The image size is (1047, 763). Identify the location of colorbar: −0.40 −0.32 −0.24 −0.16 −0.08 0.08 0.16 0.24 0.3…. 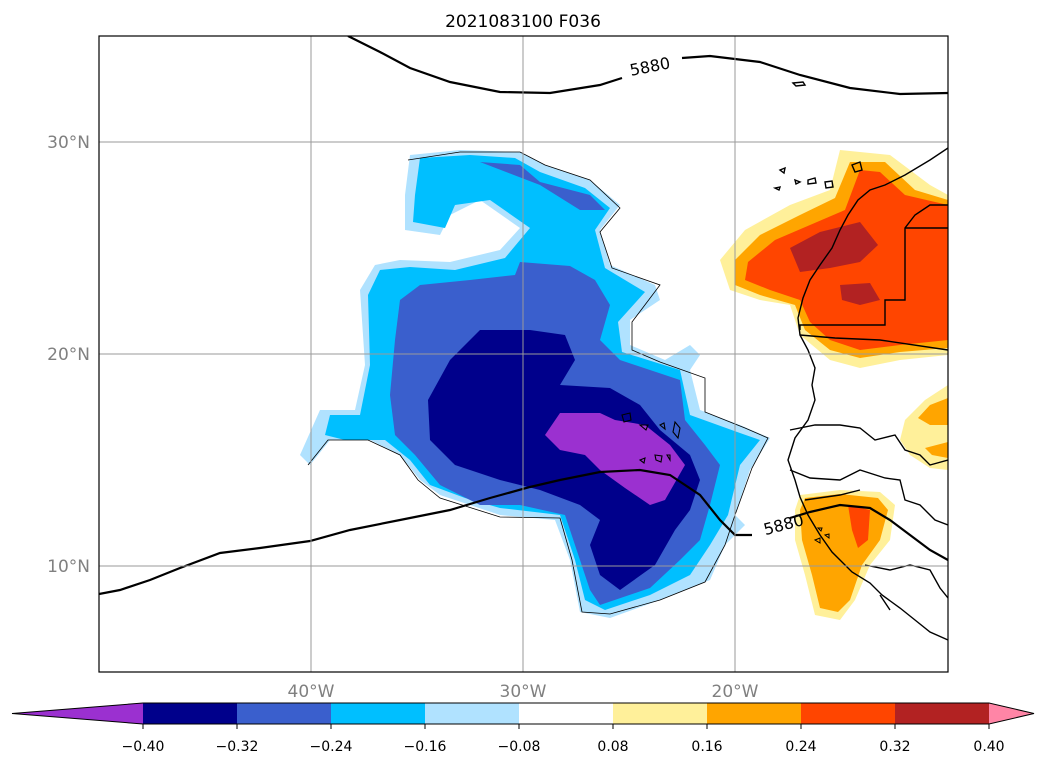
(523, 728).